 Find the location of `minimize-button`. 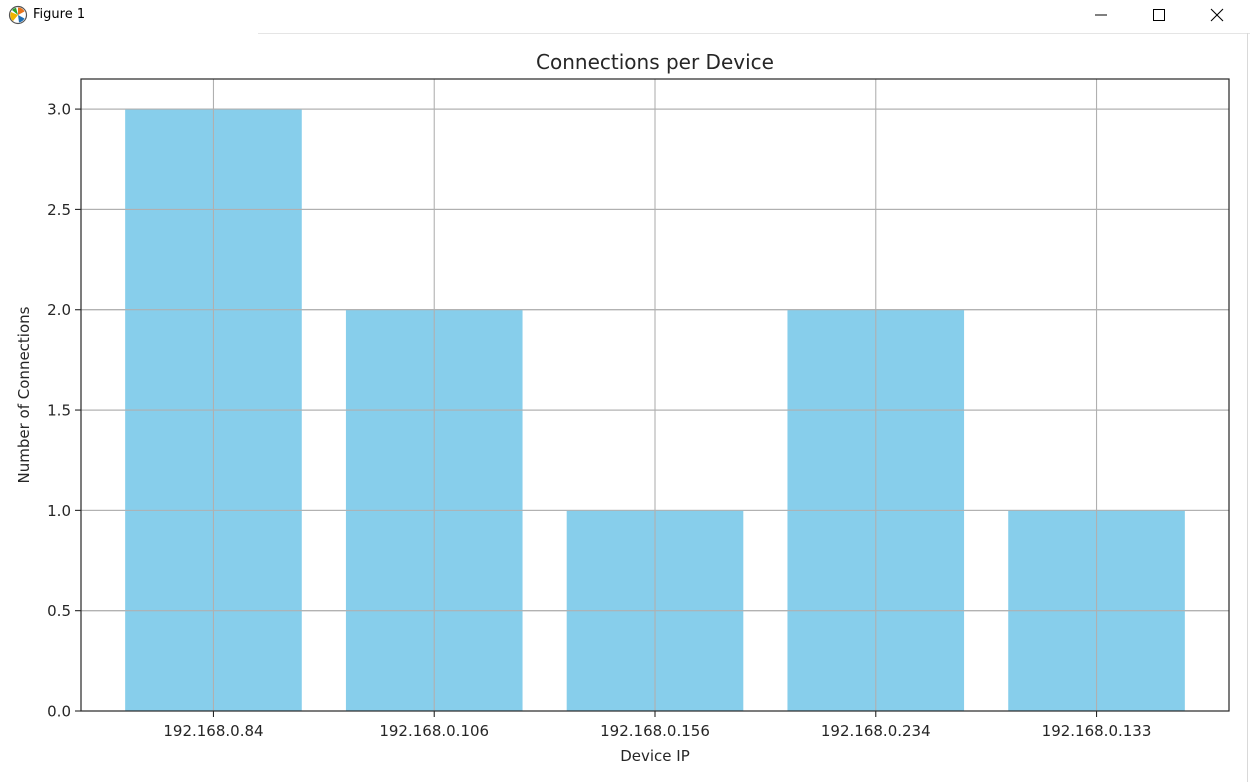

minimize-button is located at coordinates (1101, 15).